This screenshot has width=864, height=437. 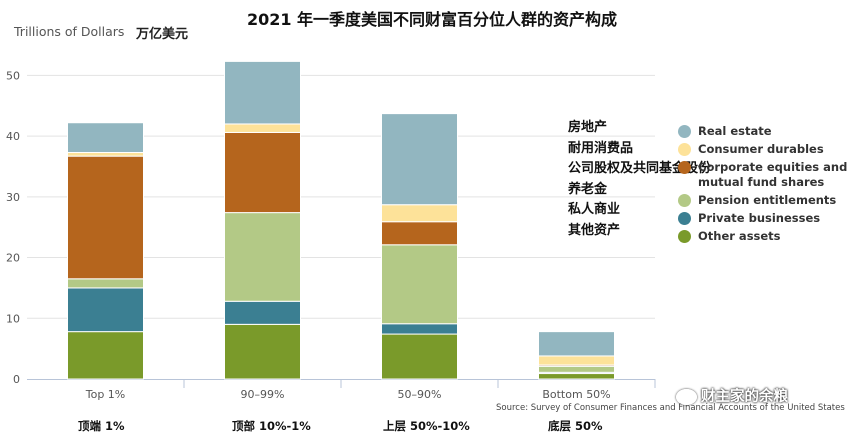 What do you see at coordinates (426, 426) in the screenshot?
I see `category-cn-label: 上层 50%-10%` at bounding box center [426, 426].